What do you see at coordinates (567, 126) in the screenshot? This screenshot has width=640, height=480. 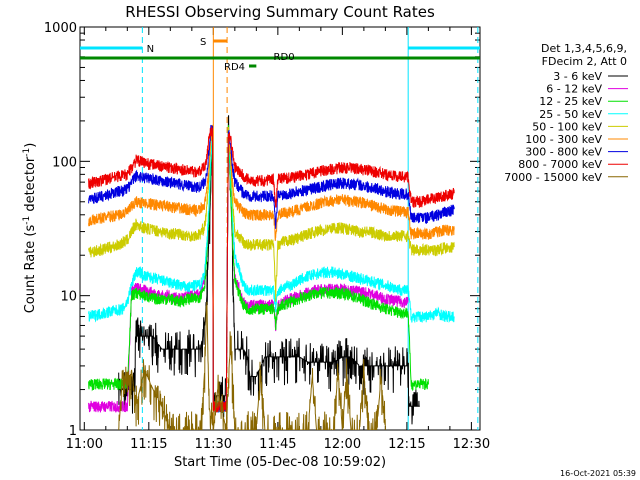 I see `legend-entry-label: 50 - 100 keV` at bounding box center [567, 126].